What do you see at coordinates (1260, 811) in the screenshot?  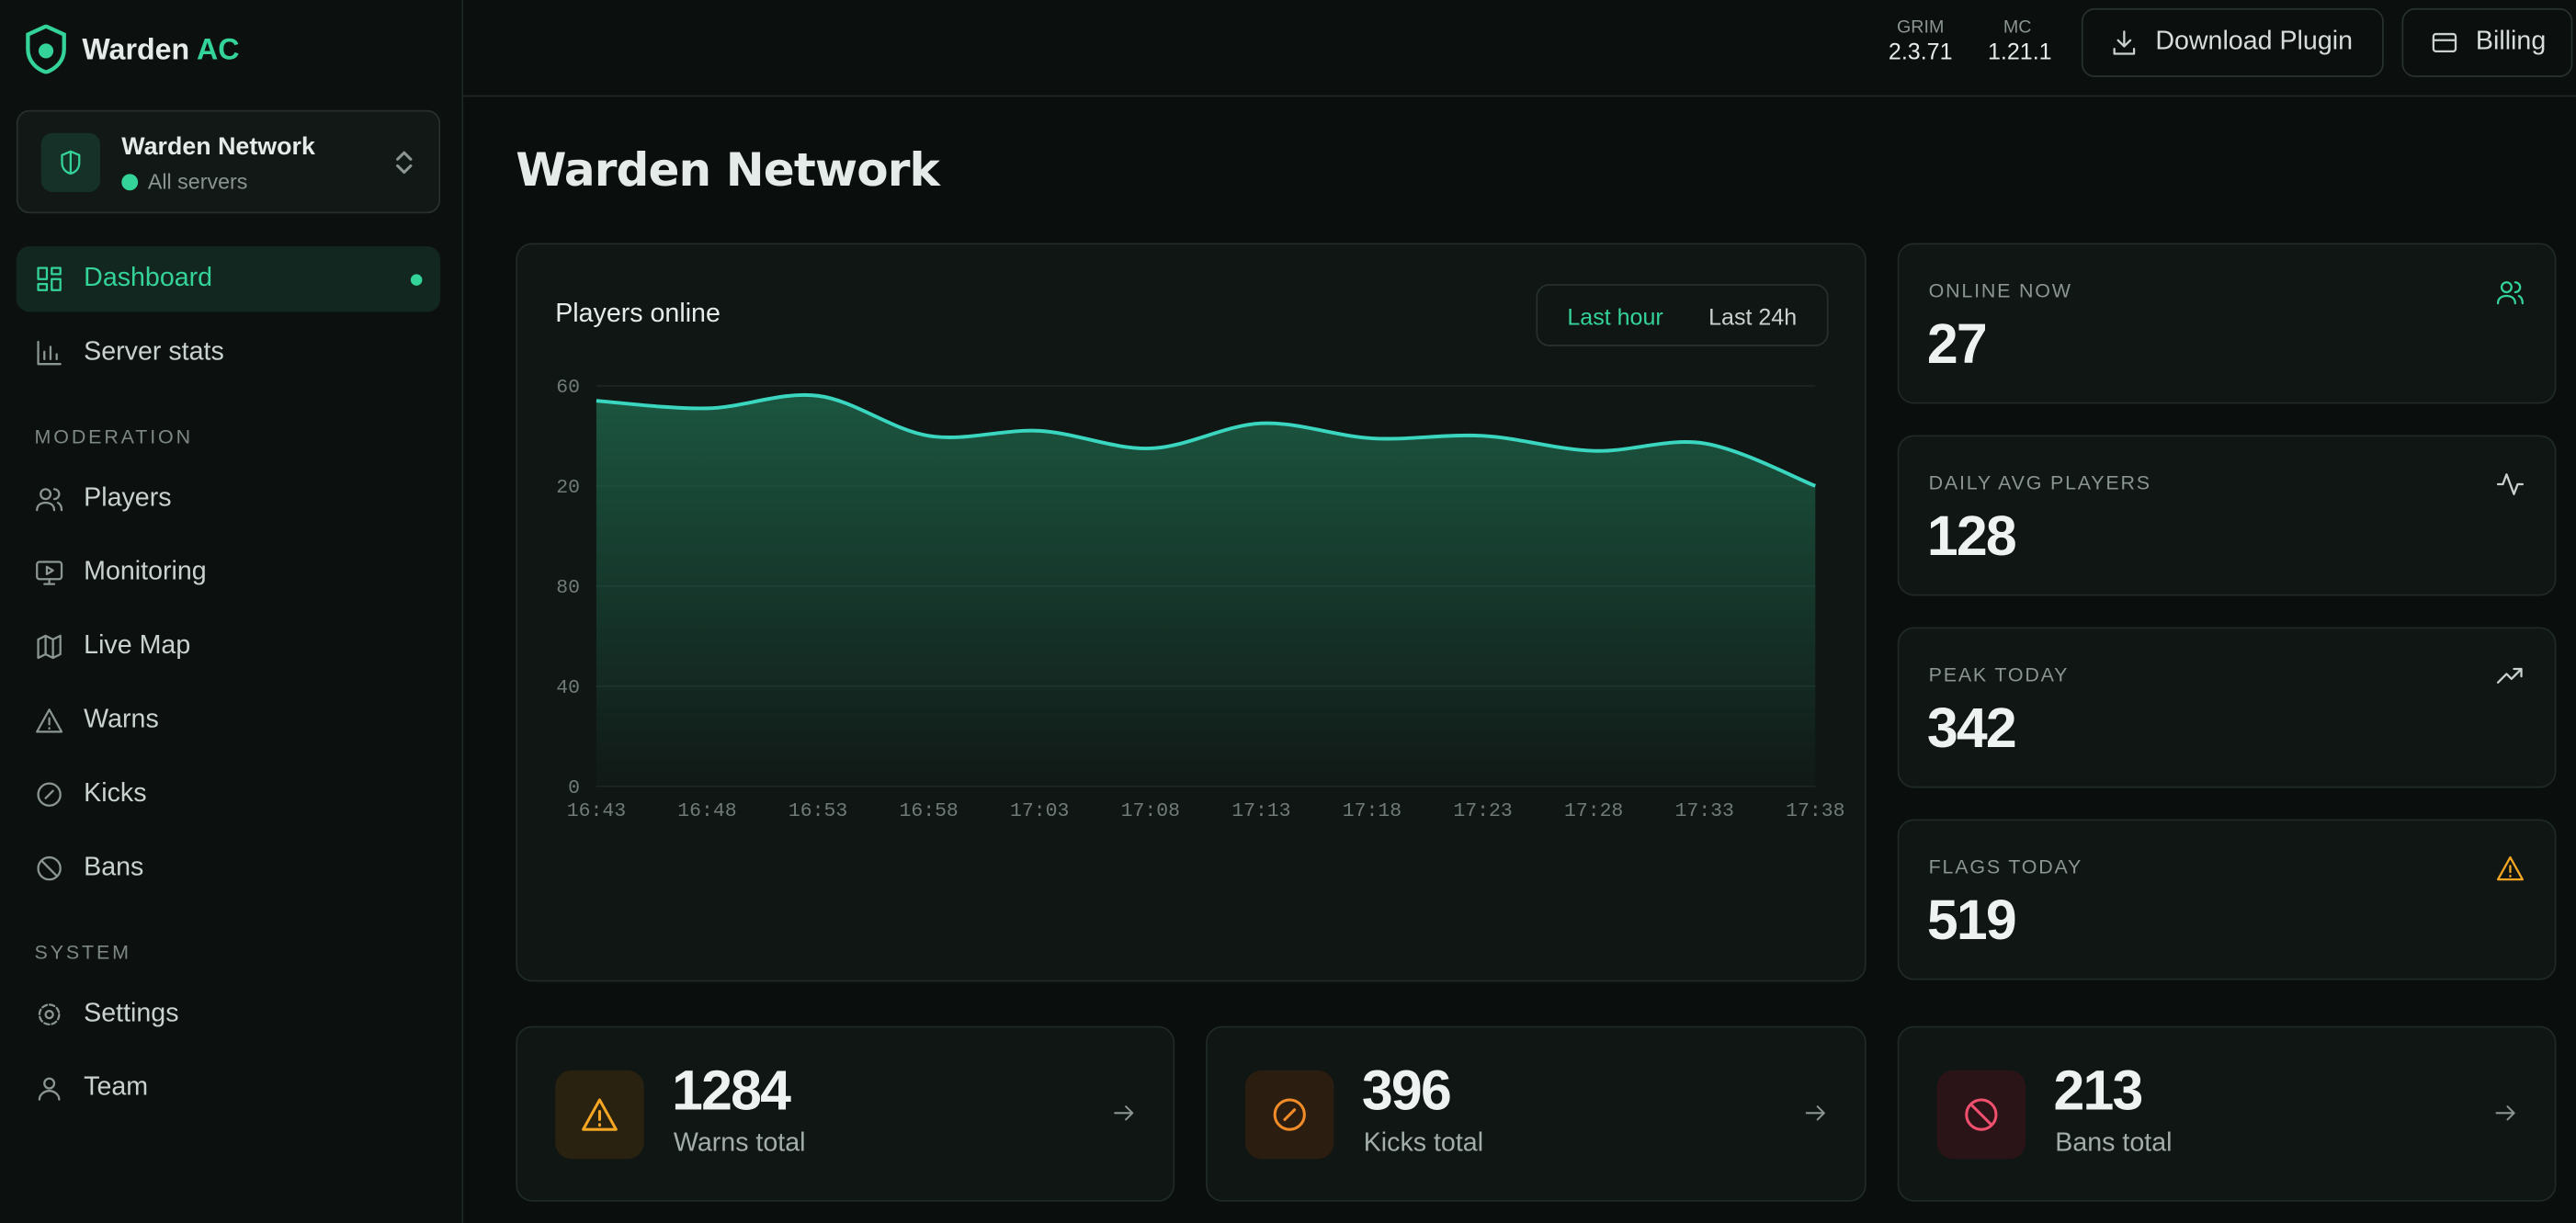 I see `x-tick-label: 17:13` at bounding box center [1260, 811].